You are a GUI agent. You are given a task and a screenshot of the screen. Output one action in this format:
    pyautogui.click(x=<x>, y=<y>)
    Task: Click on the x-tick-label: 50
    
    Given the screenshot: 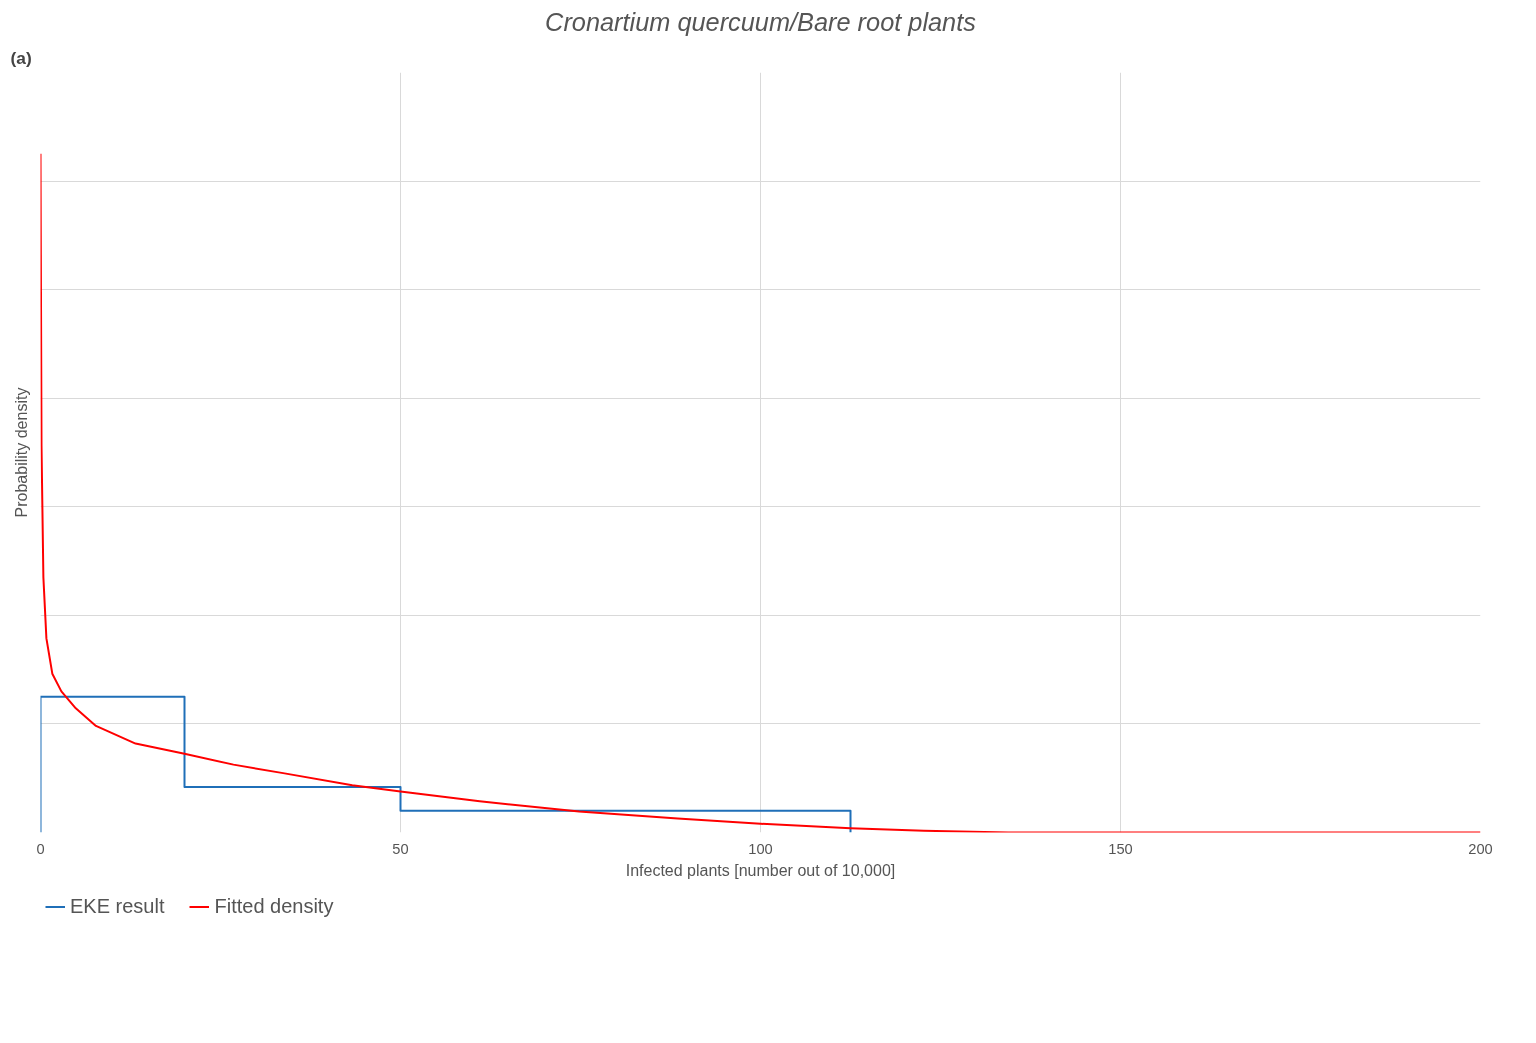 What is the action you would take?
    pyautogui.click(x=400, y=848)
    